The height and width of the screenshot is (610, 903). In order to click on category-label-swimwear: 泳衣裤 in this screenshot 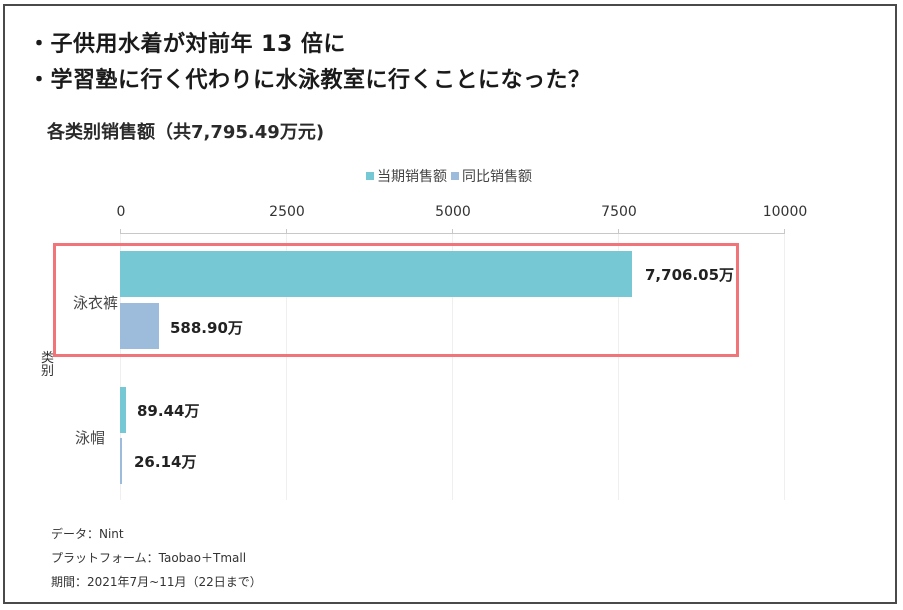, I will do `click(96, 303)`.